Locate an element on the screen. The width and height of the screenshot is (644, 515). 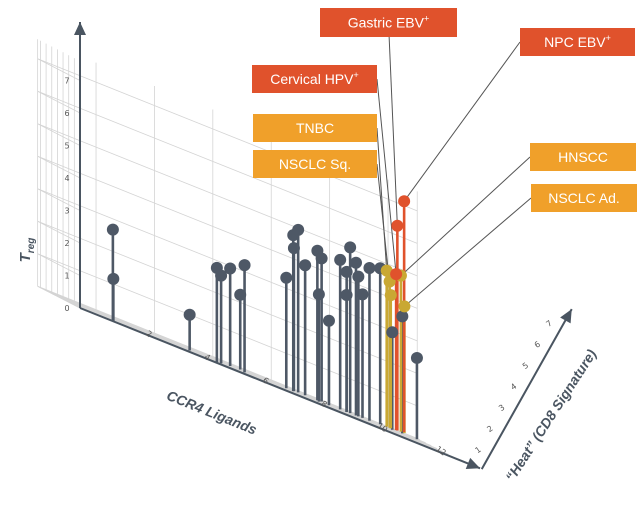
x-tick-label: 12 is located at coordinates (441, 450).